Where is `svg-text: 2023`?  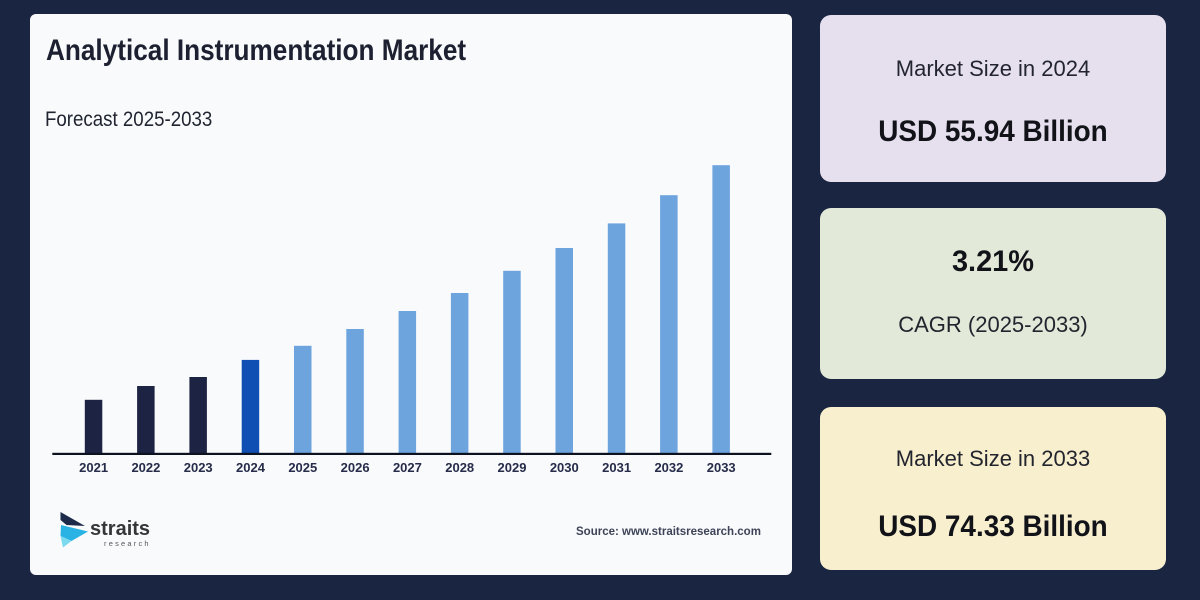
svg-text: 2023 is located at coordinates (198, 467).